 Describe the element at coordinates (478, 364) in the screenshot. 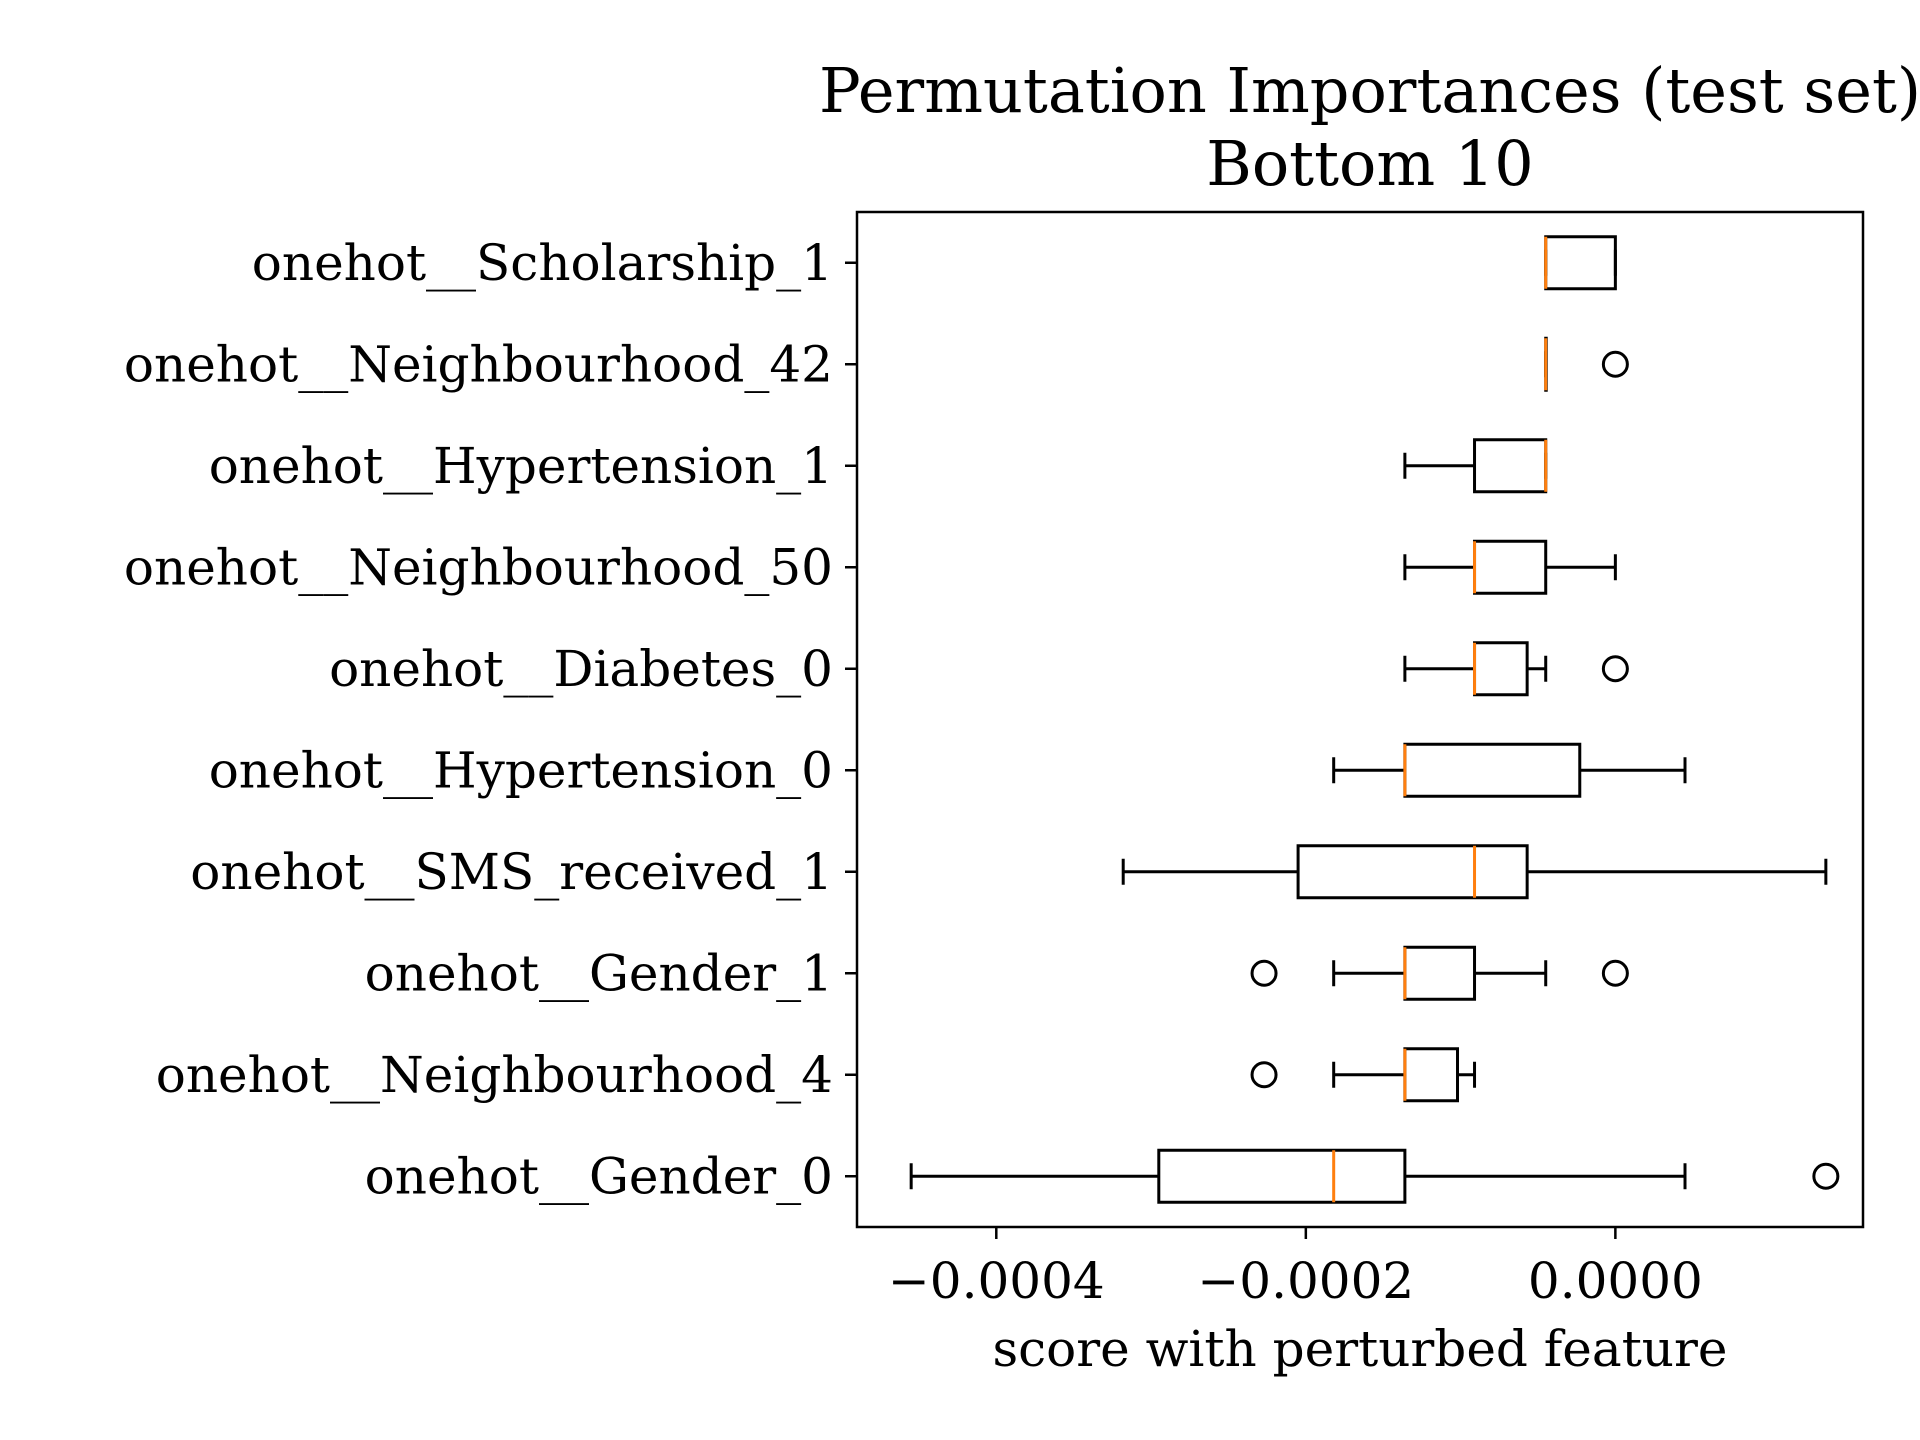

I see `y-tick-label: onehot__Neighbourhood_42` at that location.